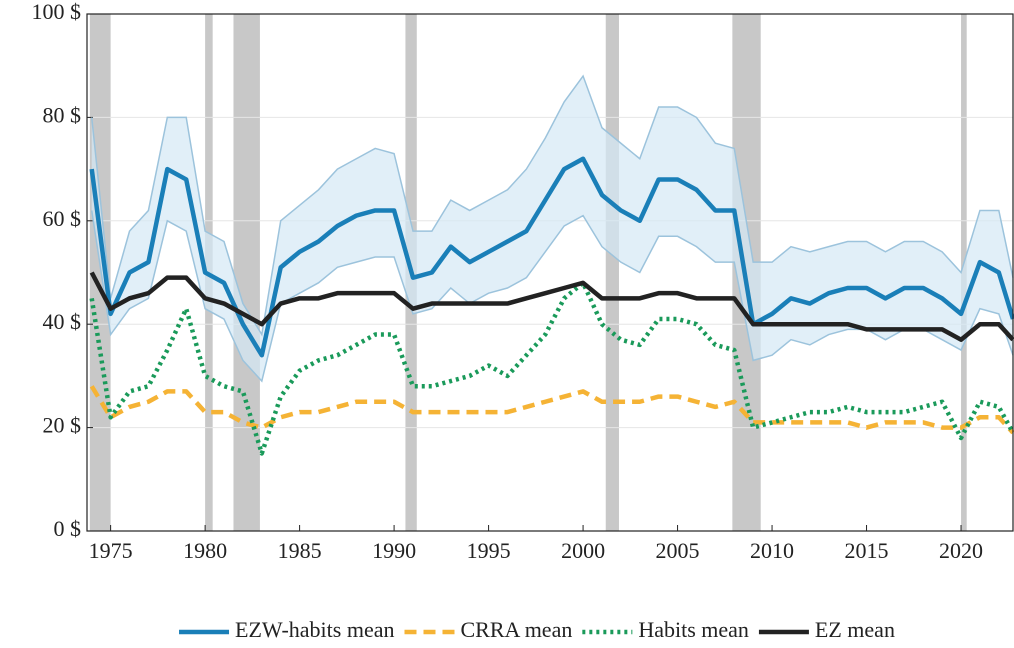 This screenshot has height=648, width=1014. Describe the element at coordinates (205, 550) in the screenshot. I see `x-tick-label: 1980` at that location.